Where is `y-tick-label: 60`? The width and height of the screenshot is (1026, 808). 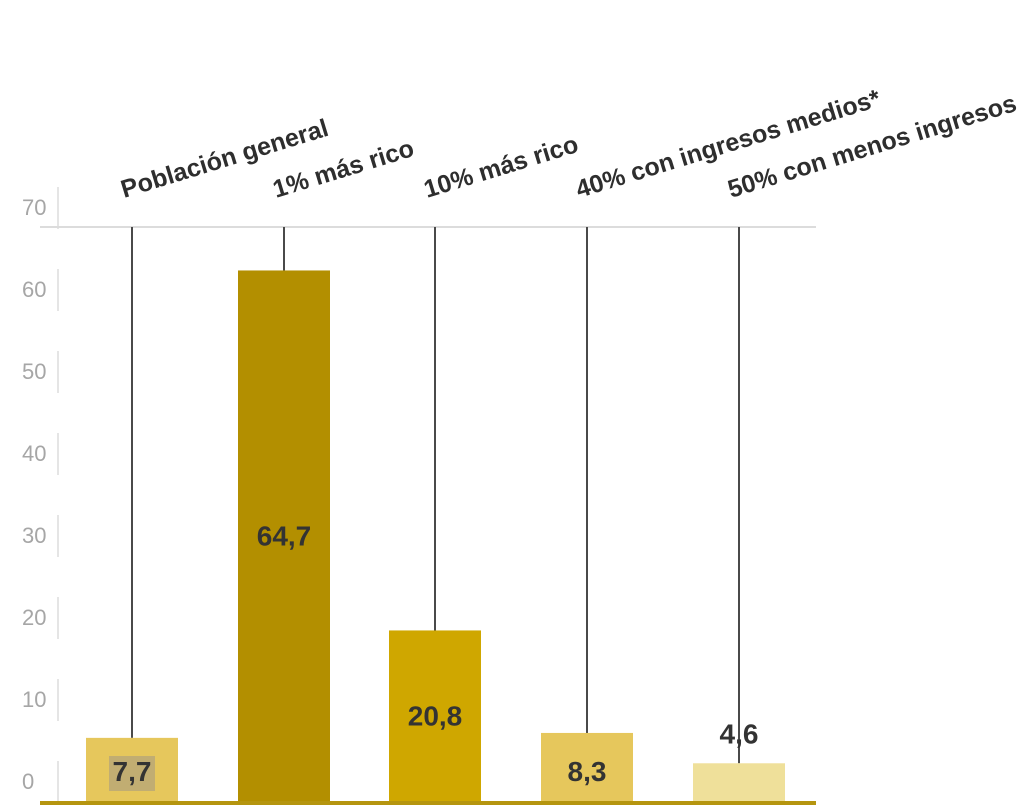
y-tick-label: 60 is located at coordinates (34, 289).